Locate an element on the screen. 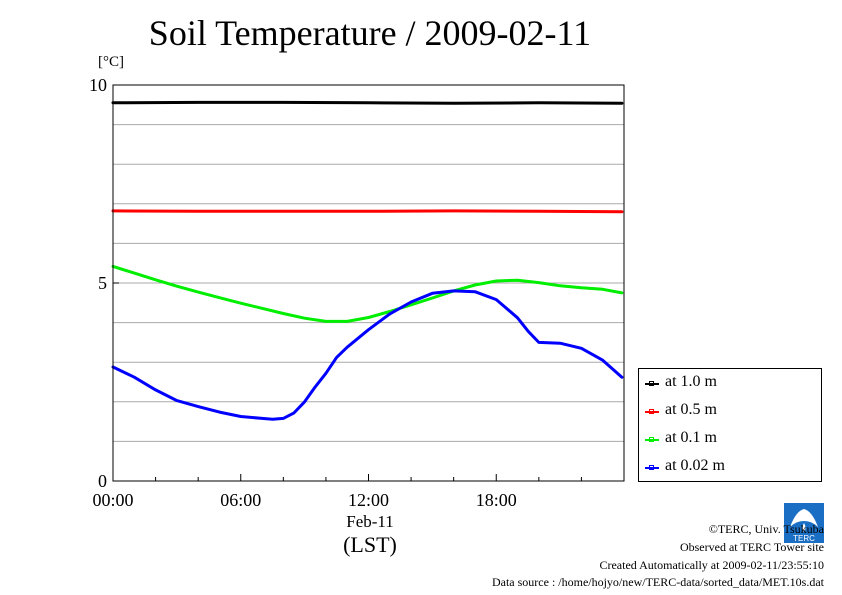  legend-label-1m: at 1.0 m is located at coordinates (691, 381).